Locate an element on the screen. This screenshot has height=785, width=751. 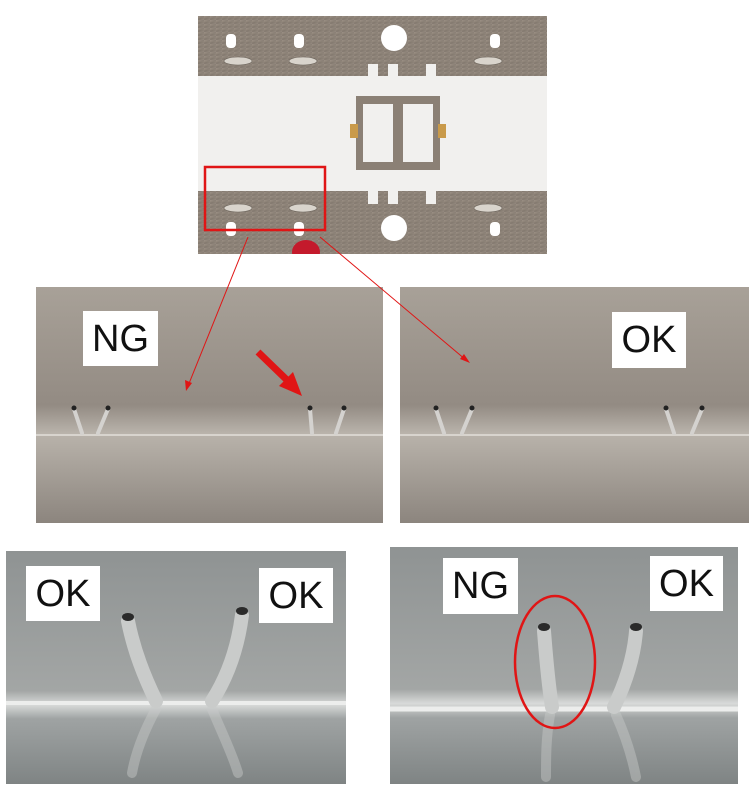
label-ng-middle: NG is located at coordinates (120, 338).